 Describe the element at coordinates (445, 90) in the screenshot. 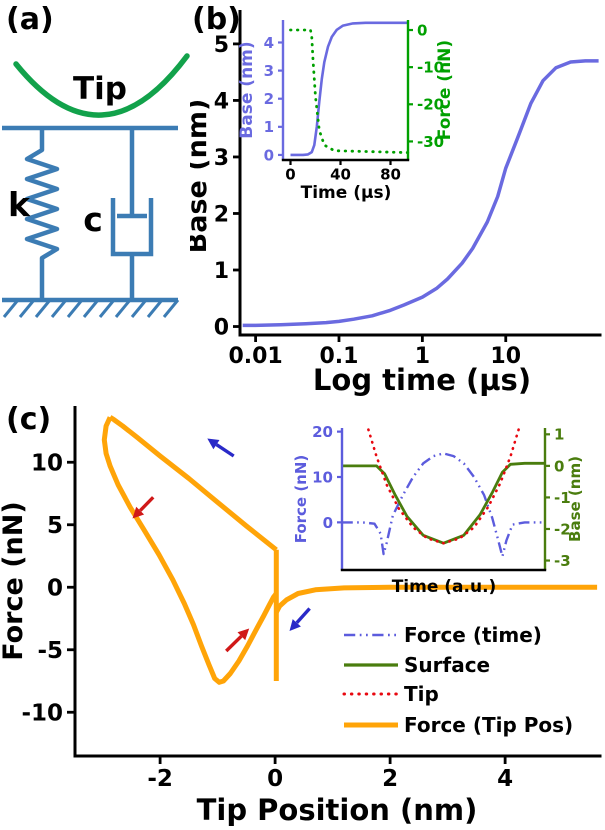

I see `y-axis-right-label: Force (nN)` at that location.